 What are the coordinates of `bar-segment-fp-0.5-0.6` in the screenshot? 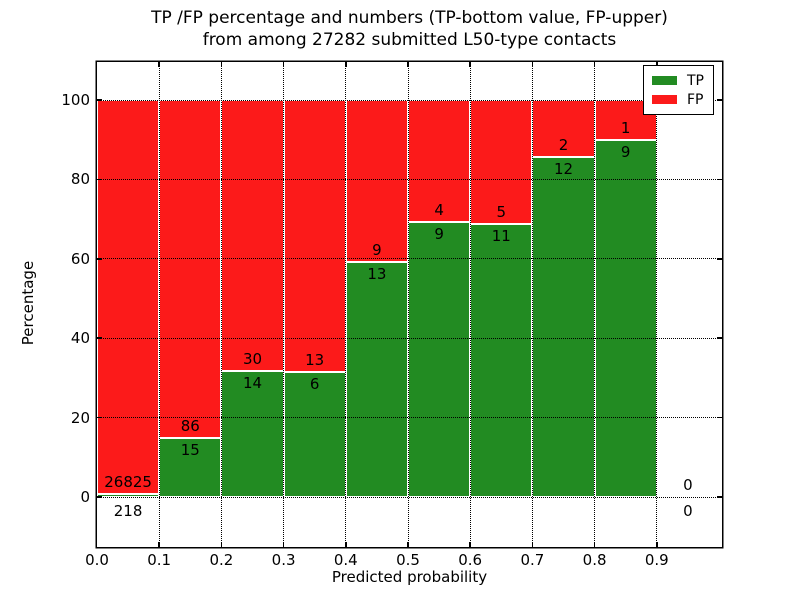 It's located at (439, 161).